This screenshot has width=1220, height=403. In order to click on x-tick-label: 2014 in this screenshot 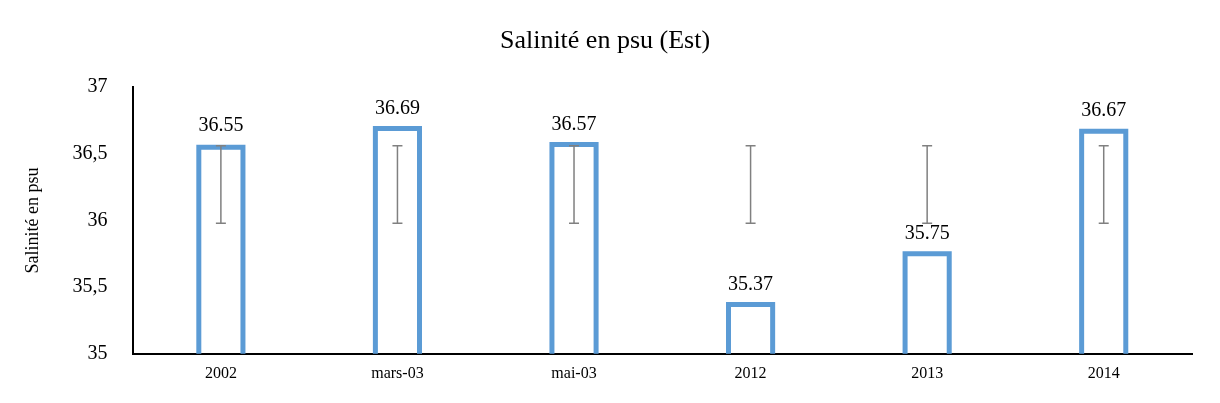, I will do `click(1103, 372)`.